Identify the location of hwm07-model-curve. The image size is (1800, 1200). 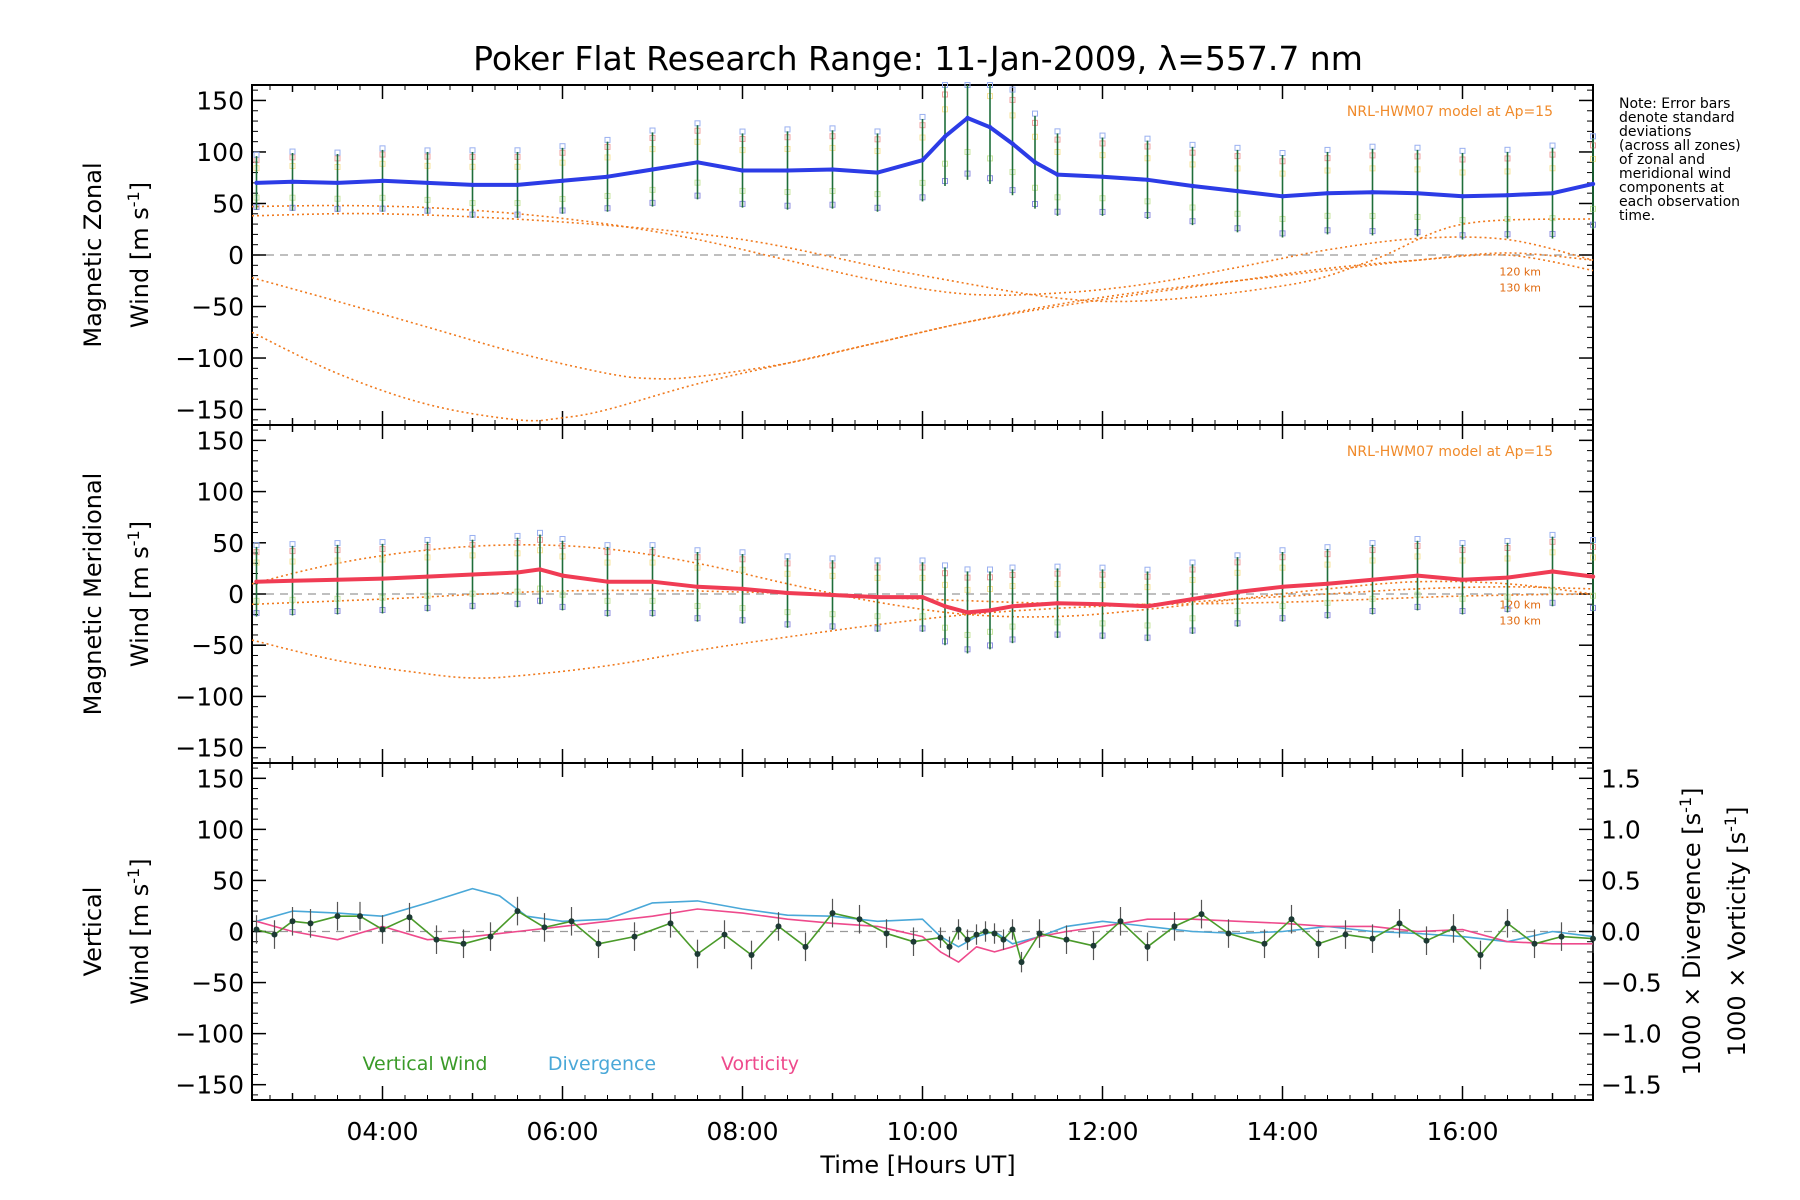
(922, 337).